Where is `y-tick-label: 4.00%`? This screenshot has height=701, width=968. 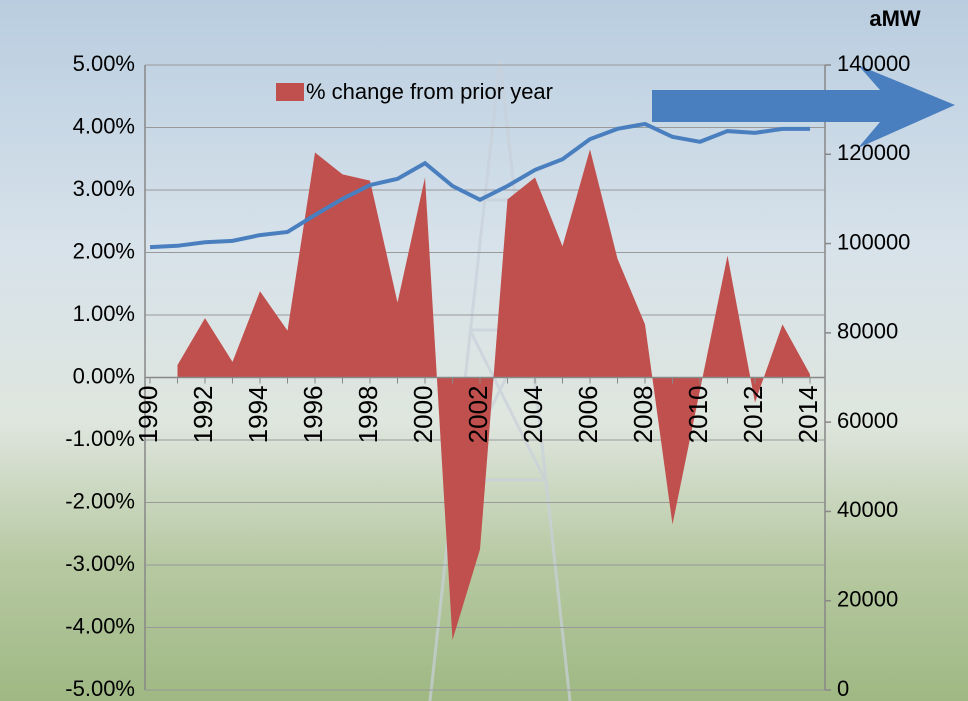 y-tick-label: 4.00% is located at coordinates (104, 125).